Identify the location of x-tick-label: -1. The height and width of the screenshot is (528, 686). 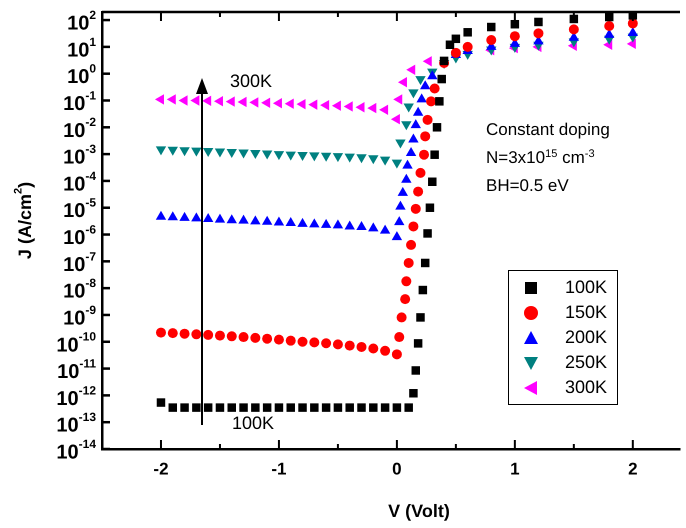
(279, 469).